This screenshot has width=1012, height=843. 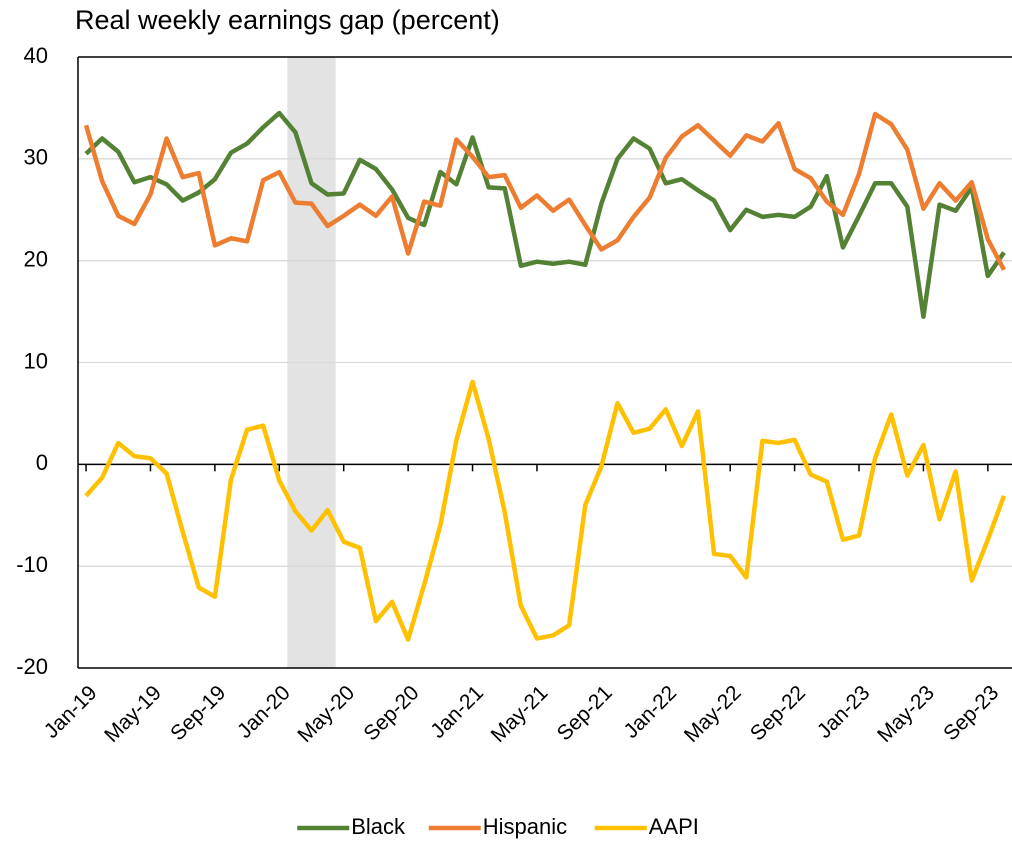 What do you see at coordinates (971, 713) in the screenshot?
I see `x-tick-label: Sep-23` at bounding box center [971, 713].